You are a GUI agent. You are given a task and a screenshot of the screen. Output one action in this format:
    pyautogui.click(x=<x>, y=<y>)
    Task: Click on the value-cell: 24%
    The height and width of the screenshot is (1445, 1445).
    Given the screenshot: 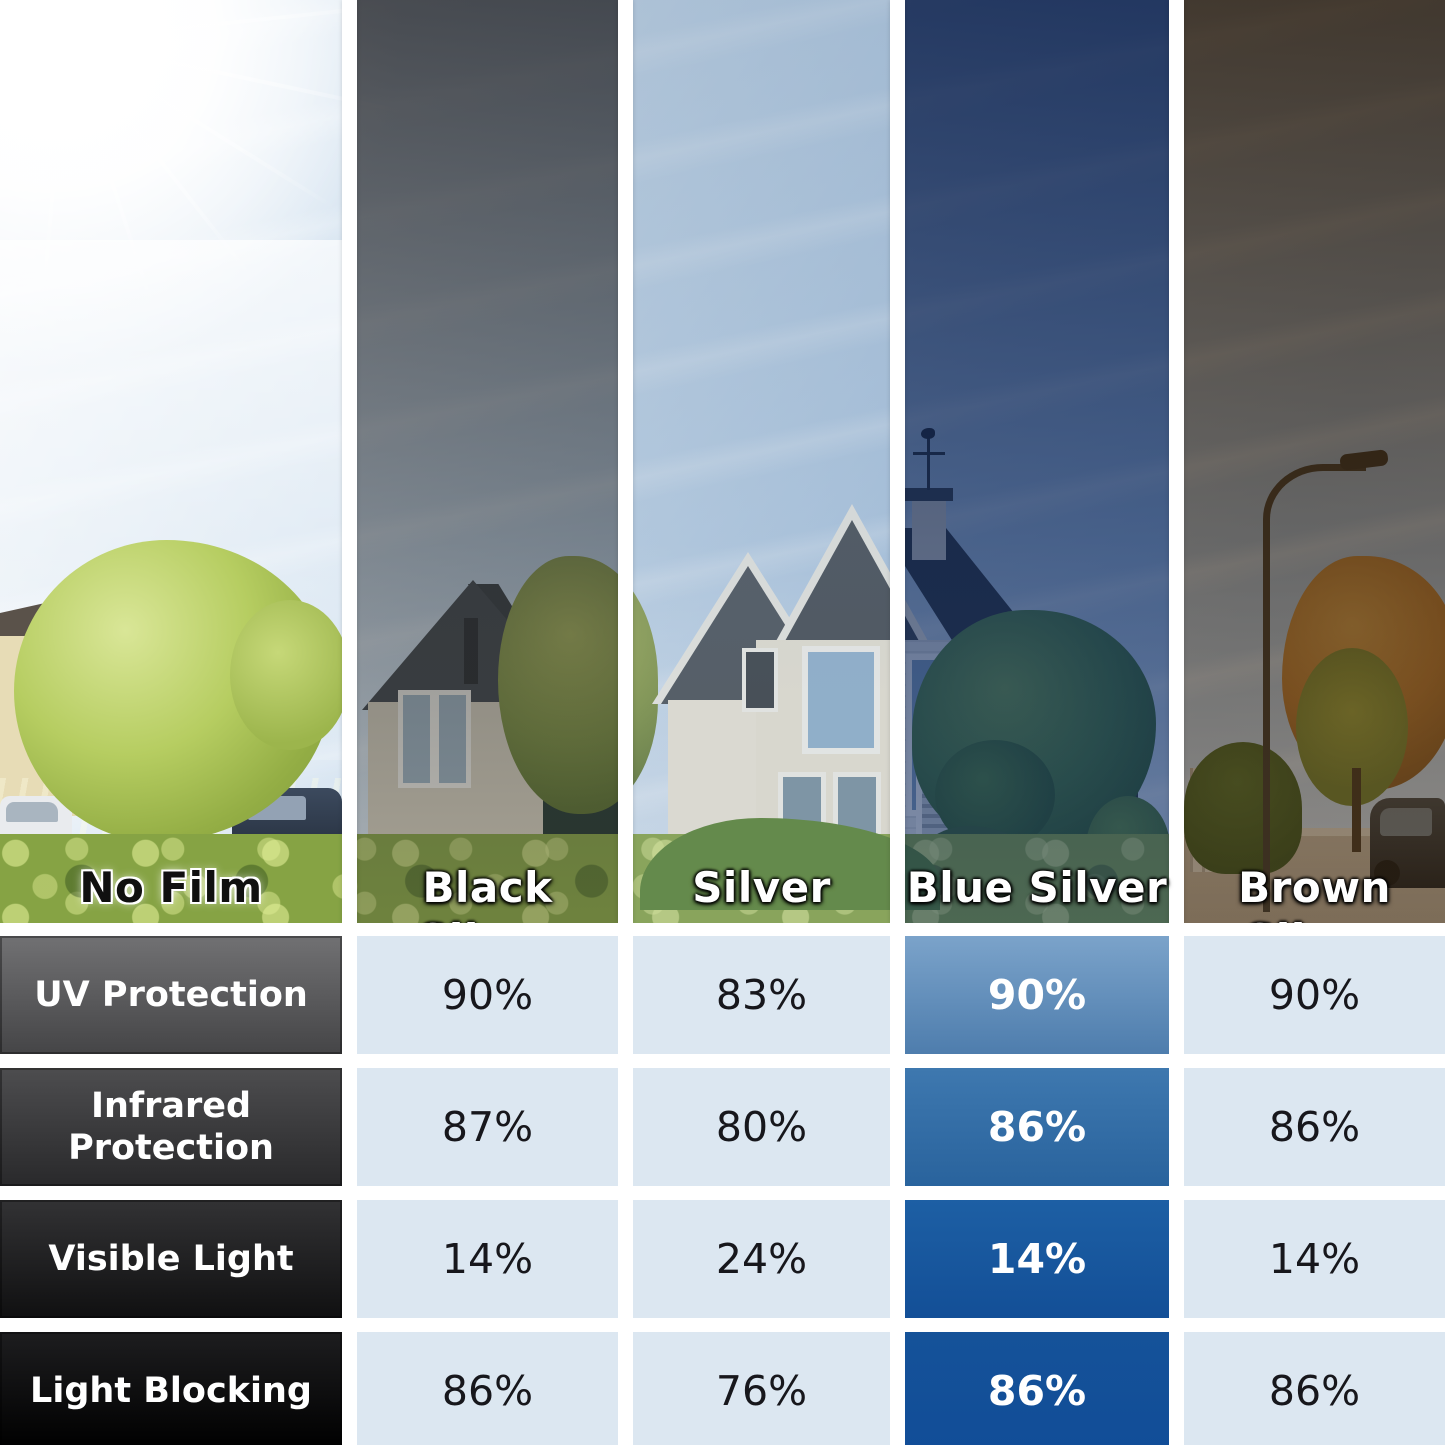 What is the action you would take?
    pyautogui.click(x=761, y=1259)
    